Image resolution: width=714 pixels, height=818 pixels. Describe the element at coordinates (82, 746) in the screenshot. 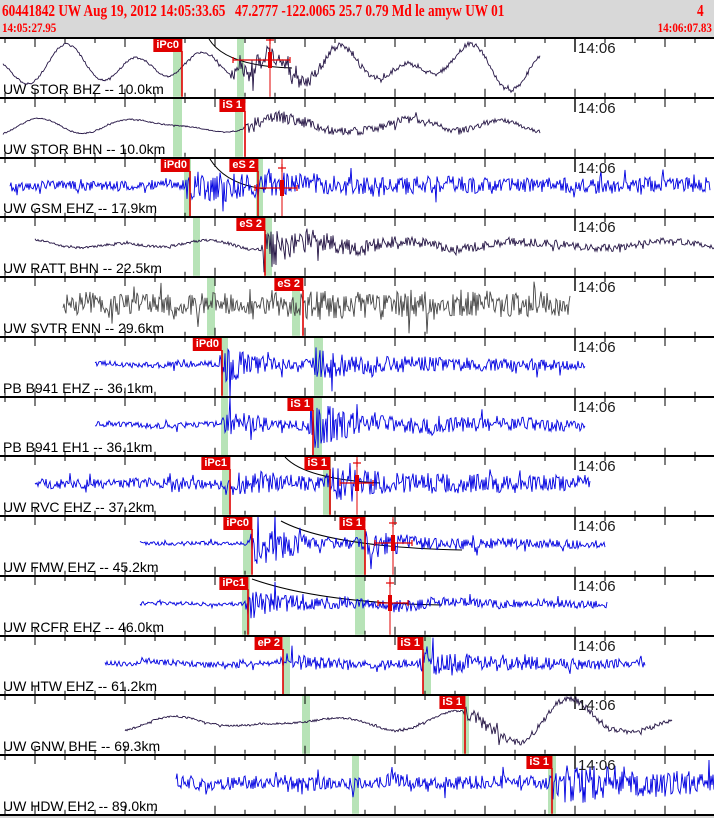

I see `station-label: UW GNW BHE -- 69.3km` at that location.